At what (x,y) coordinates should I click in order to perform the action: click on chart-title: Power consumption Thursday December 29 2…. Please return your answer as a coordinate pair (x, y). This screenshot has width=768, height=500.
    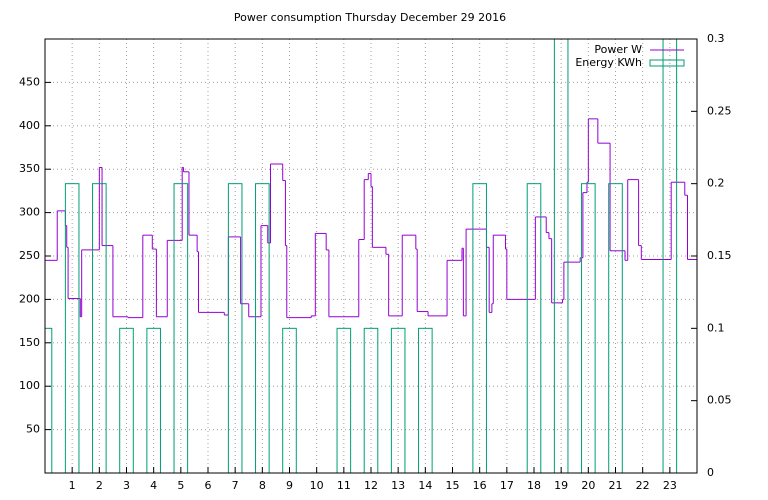
    Looking at the image, I should click on (370, 17).